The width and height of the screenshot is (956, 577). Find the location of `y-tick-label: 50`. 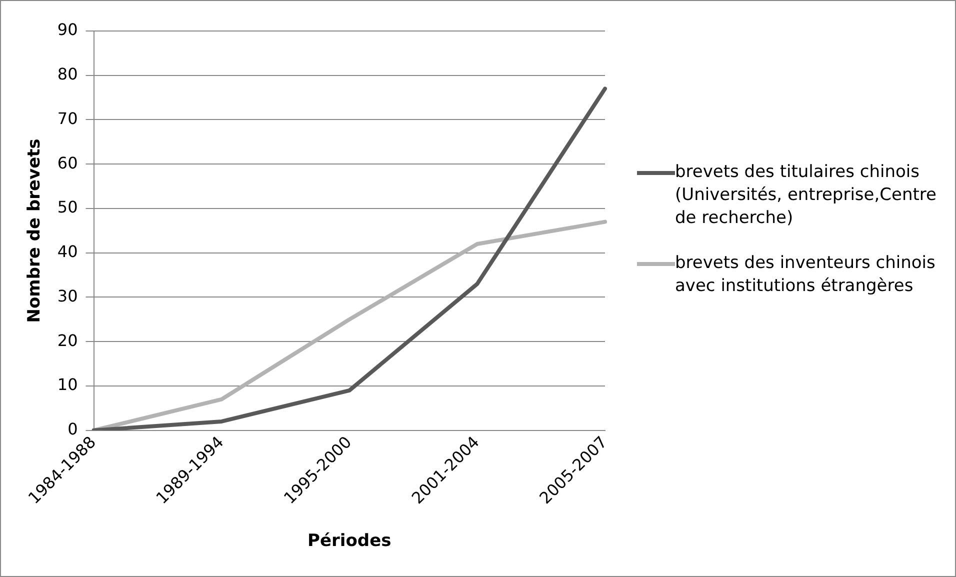

y-tick-label: 50 is located at coordinates (67, 207).